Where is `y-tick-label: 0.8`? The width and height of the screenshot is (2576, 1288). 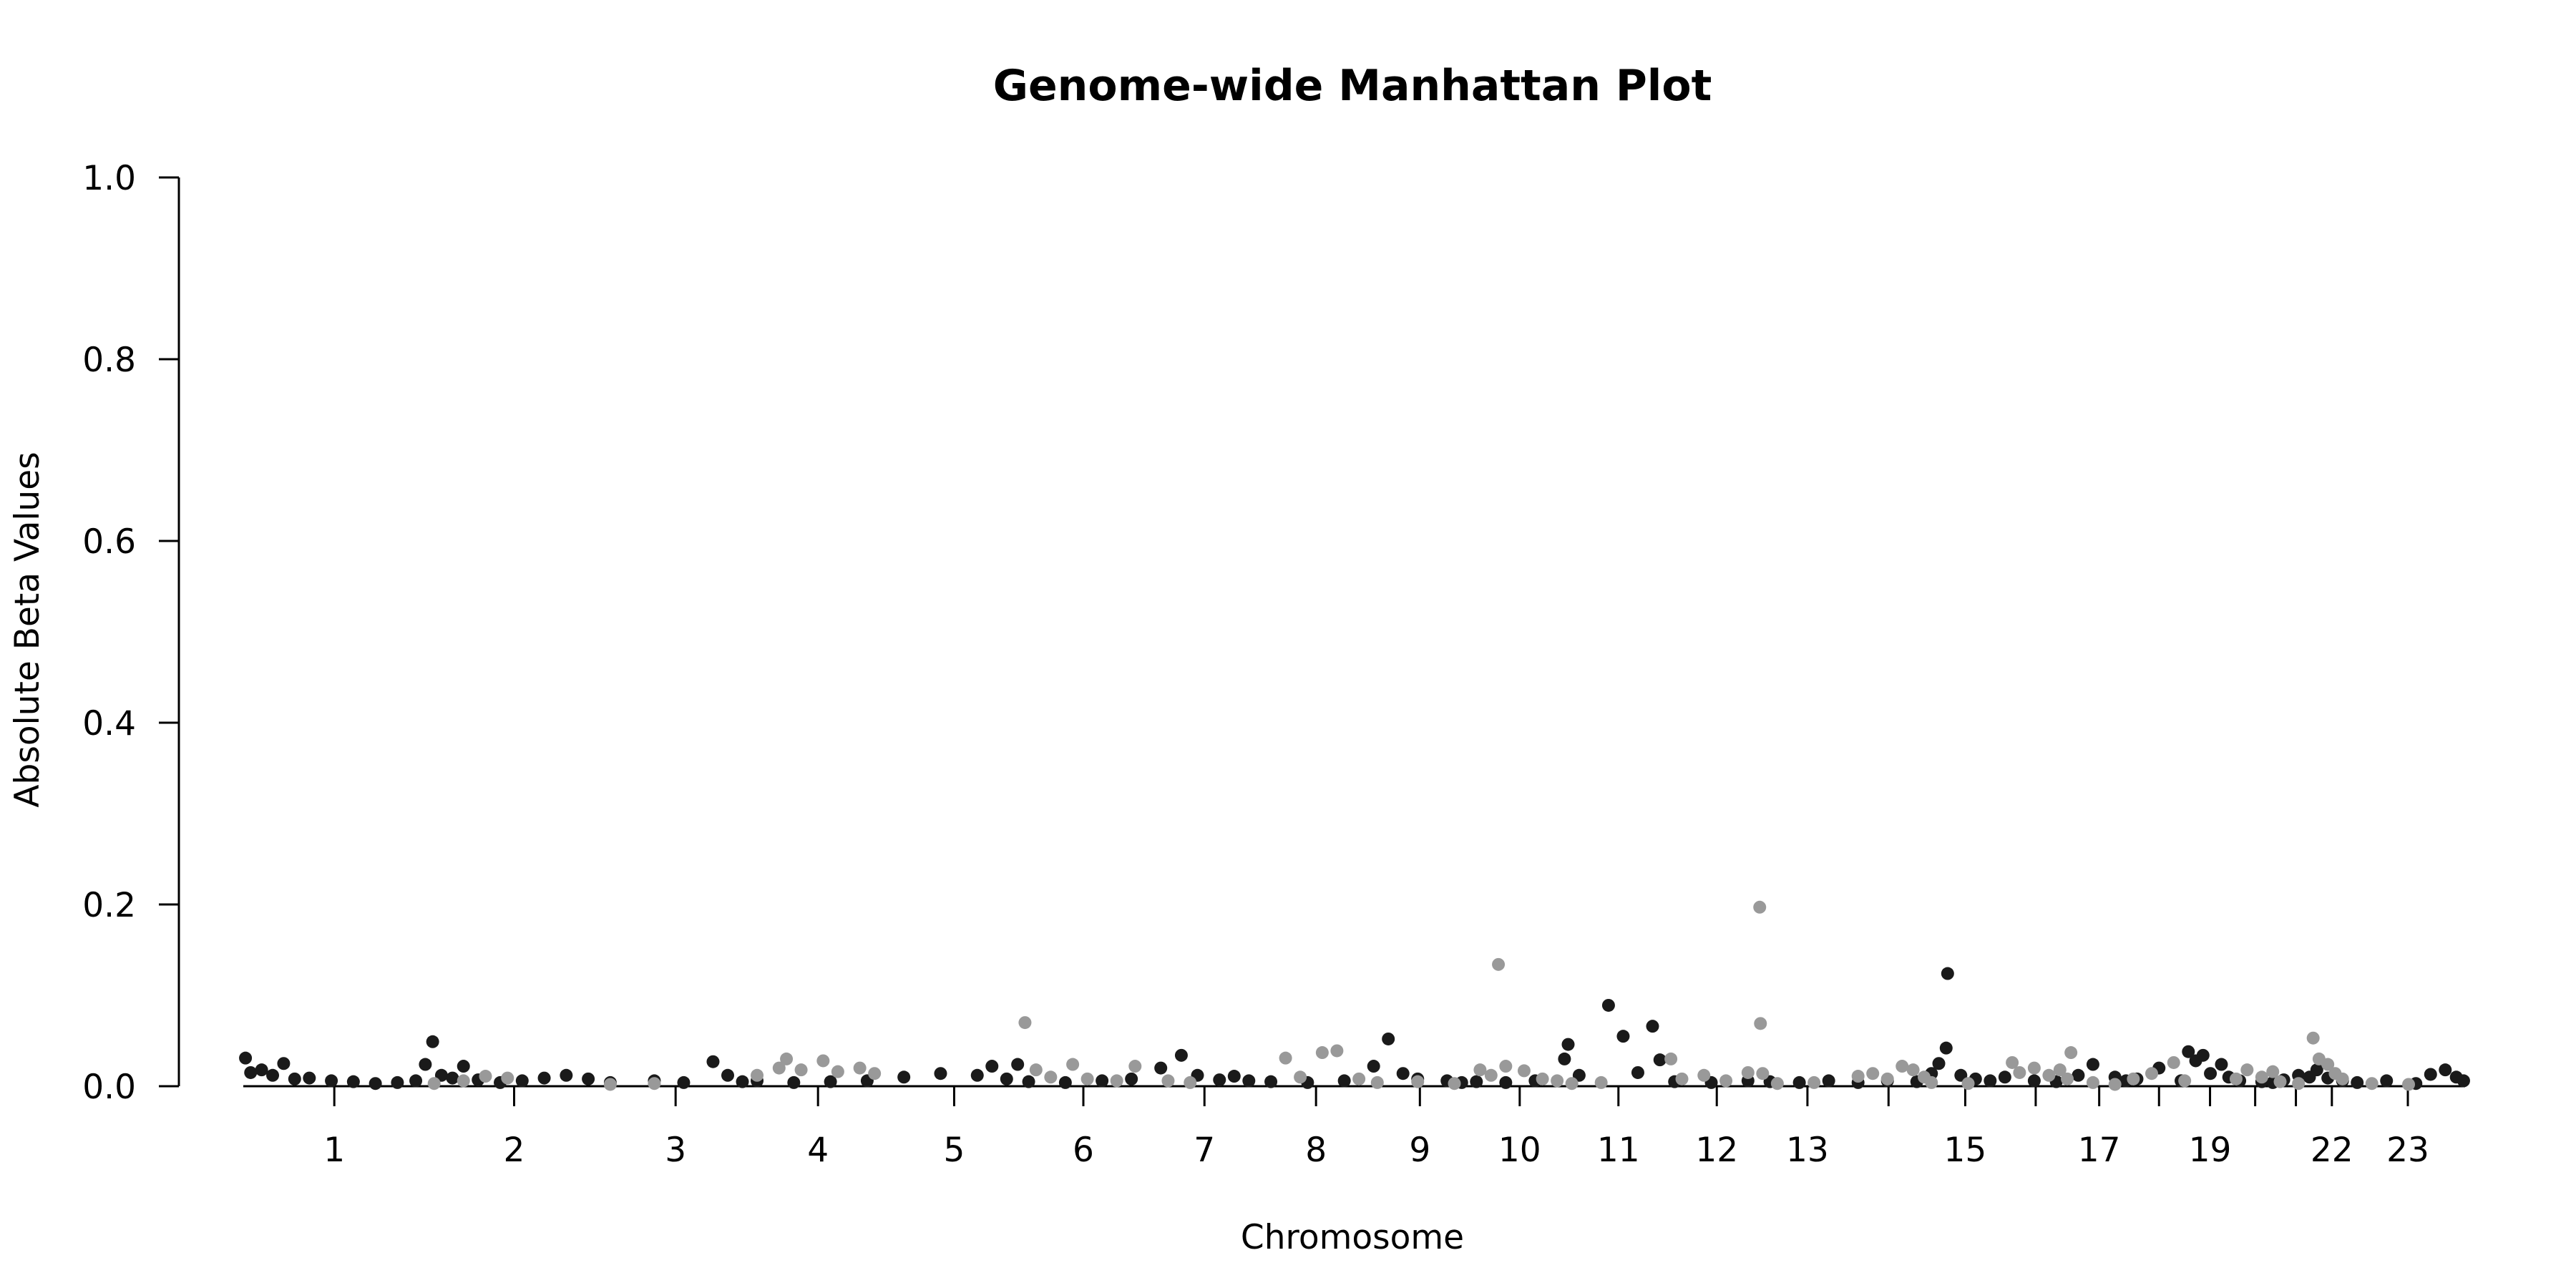
y-tick-label: 0.8 is located at coordinates (109, 360).